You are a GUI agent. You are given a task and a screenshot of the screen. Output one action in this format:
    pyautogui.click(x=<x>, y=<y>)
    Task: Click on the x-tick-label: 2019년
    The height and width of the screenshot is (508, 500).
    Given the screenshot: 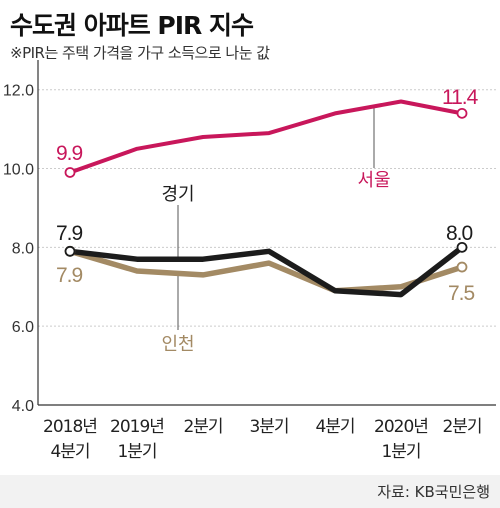 What is the action you would take?
    pyautogui.click(x=137, y=427)
    